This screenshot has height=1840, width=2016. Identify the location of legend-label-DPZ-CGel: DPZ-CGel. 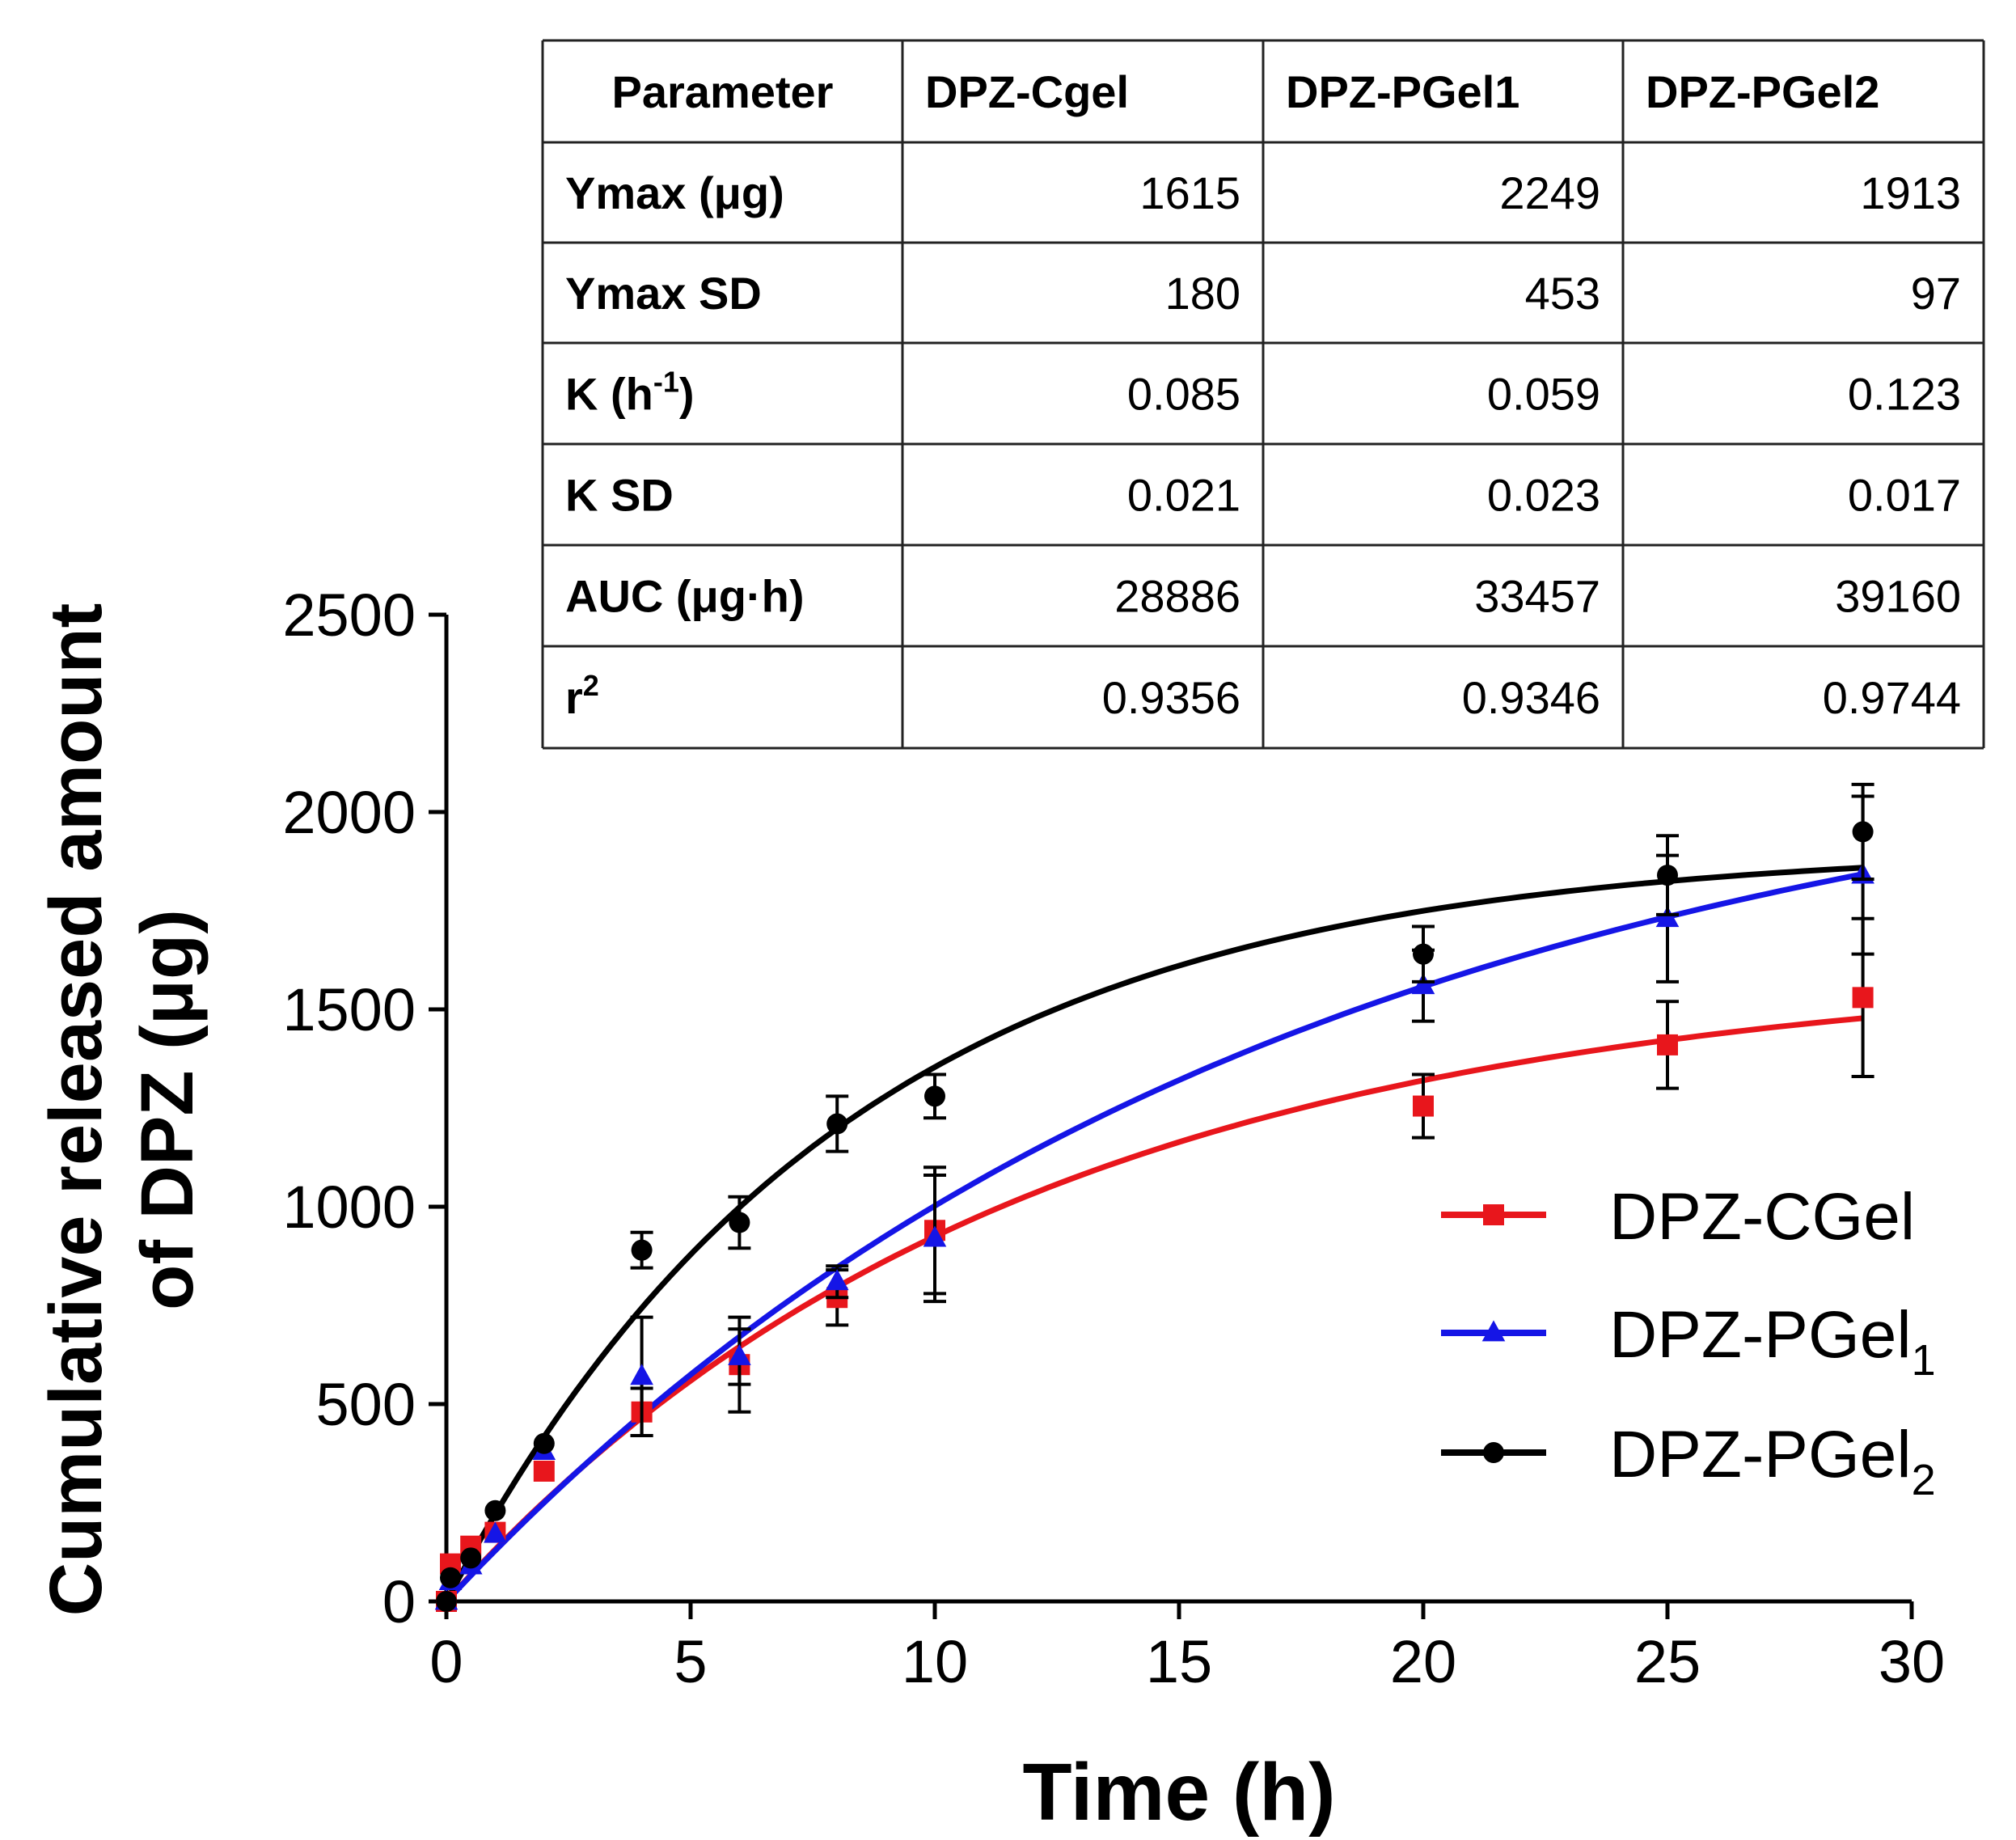
(1762, 1217).